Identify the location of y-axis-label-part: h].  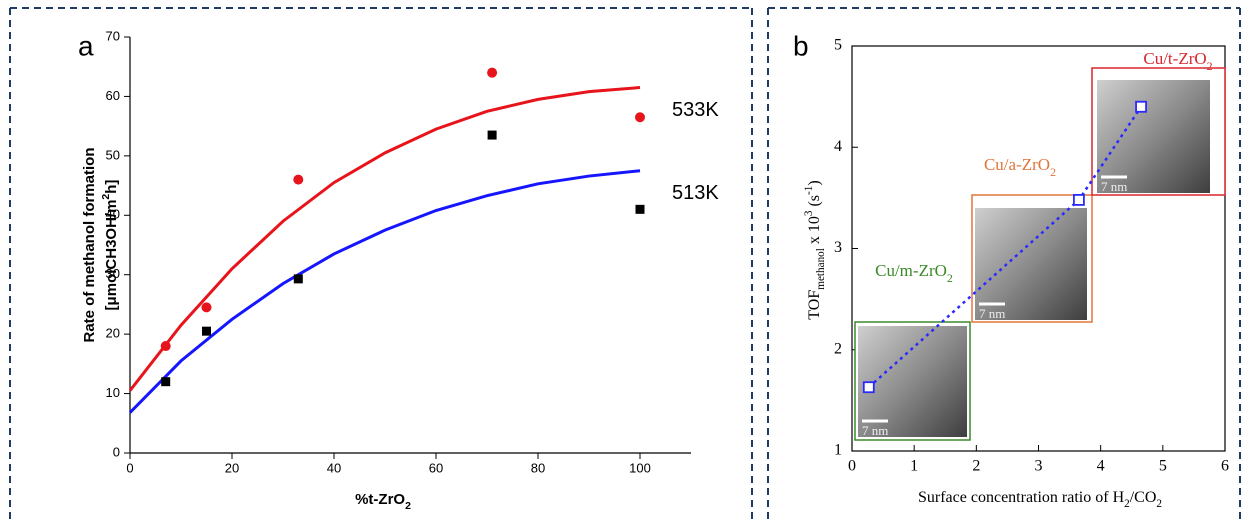
(111, 187).